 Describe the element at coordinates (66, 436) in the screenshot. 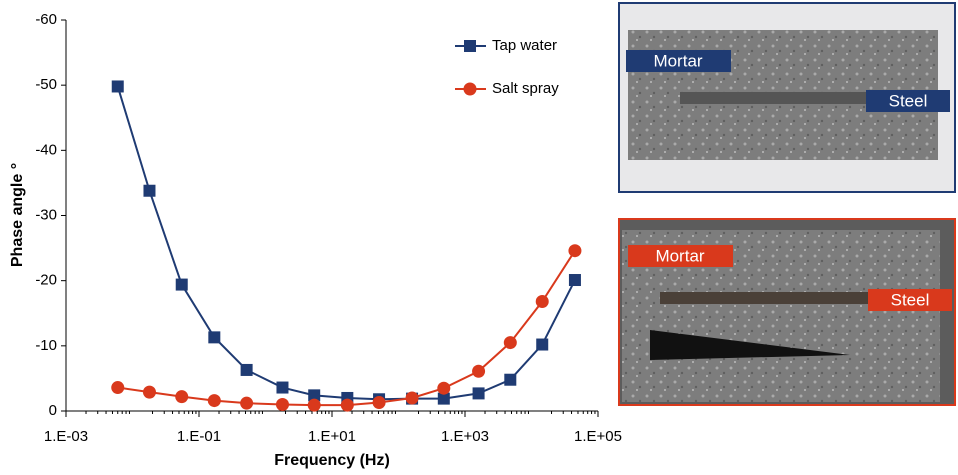

I see `x-tick-label: 1.E-03` at that location.